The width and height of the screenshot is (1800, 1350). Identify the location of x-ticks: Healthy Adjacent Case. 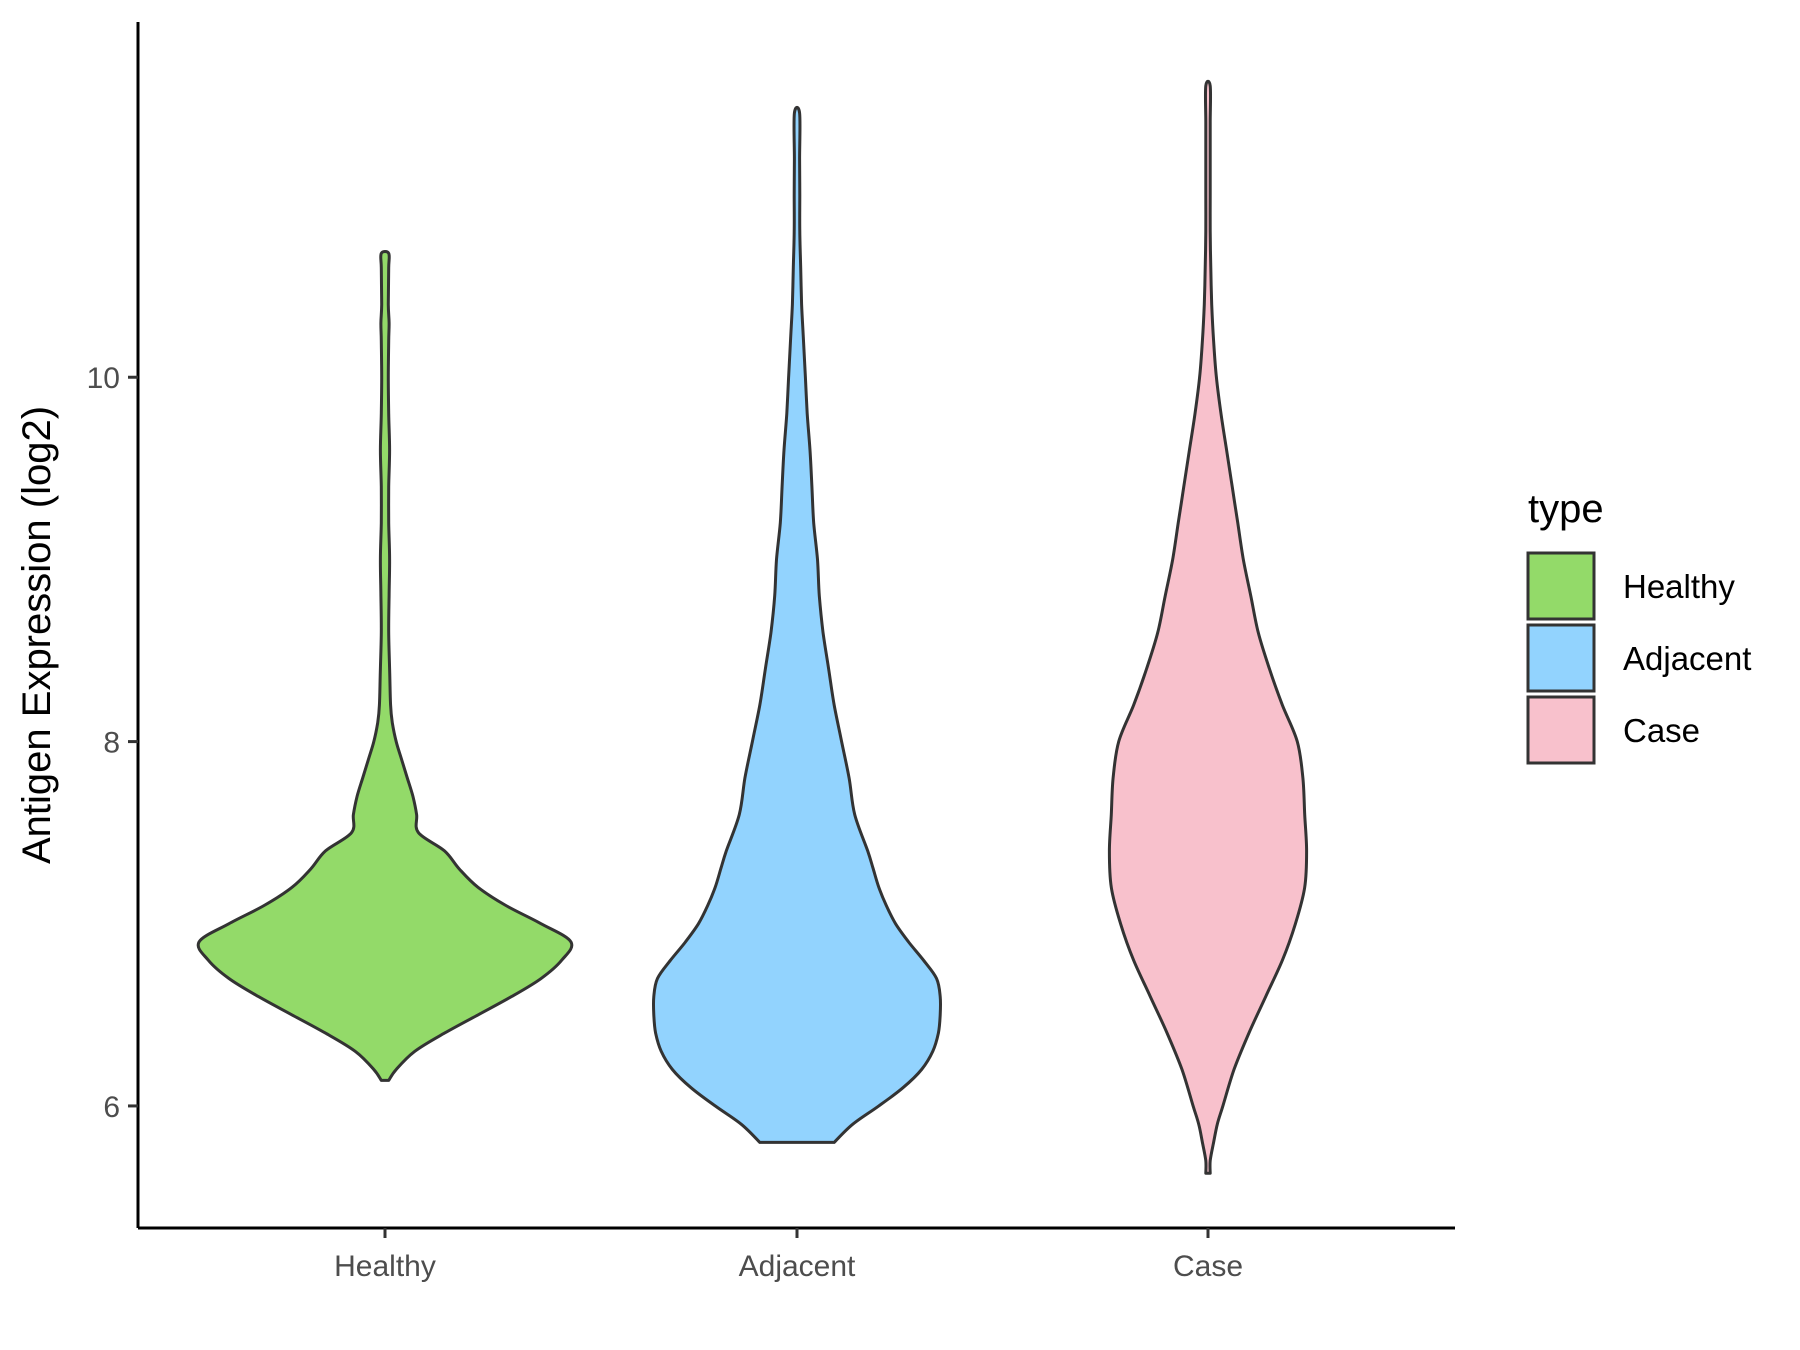
(788, 1255).